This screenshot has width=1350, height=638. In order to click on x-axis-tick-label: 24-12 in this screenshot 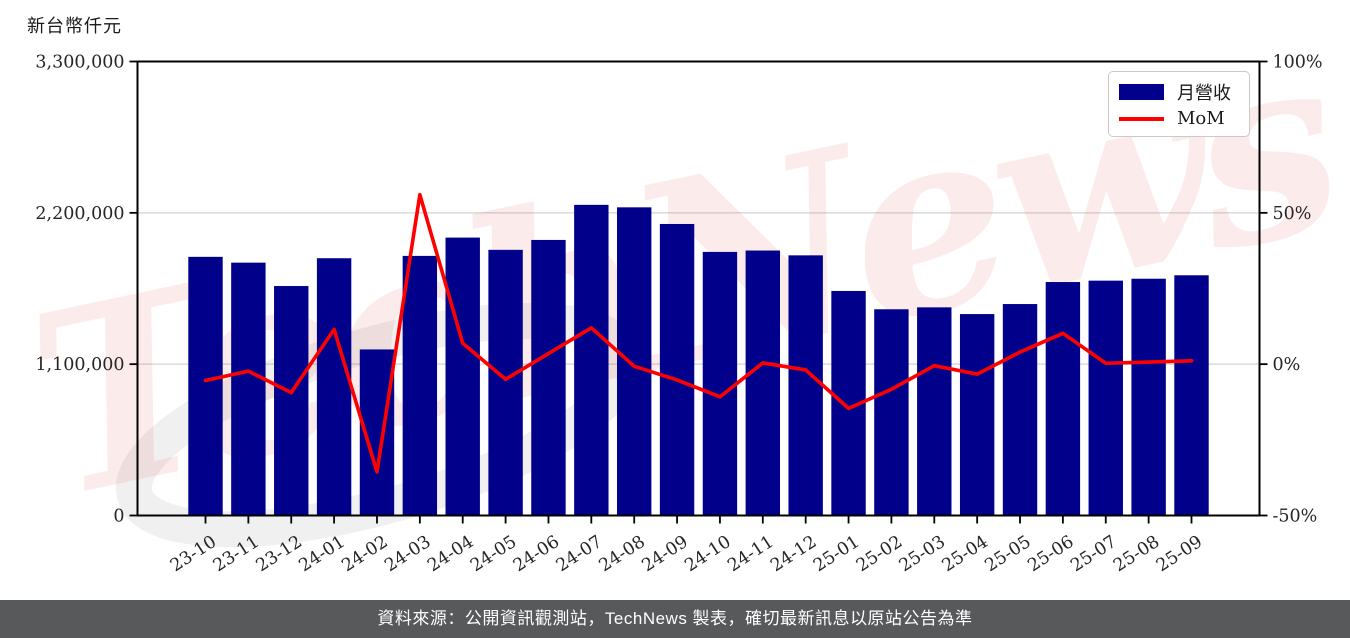, I will do `click(793, 554)`.